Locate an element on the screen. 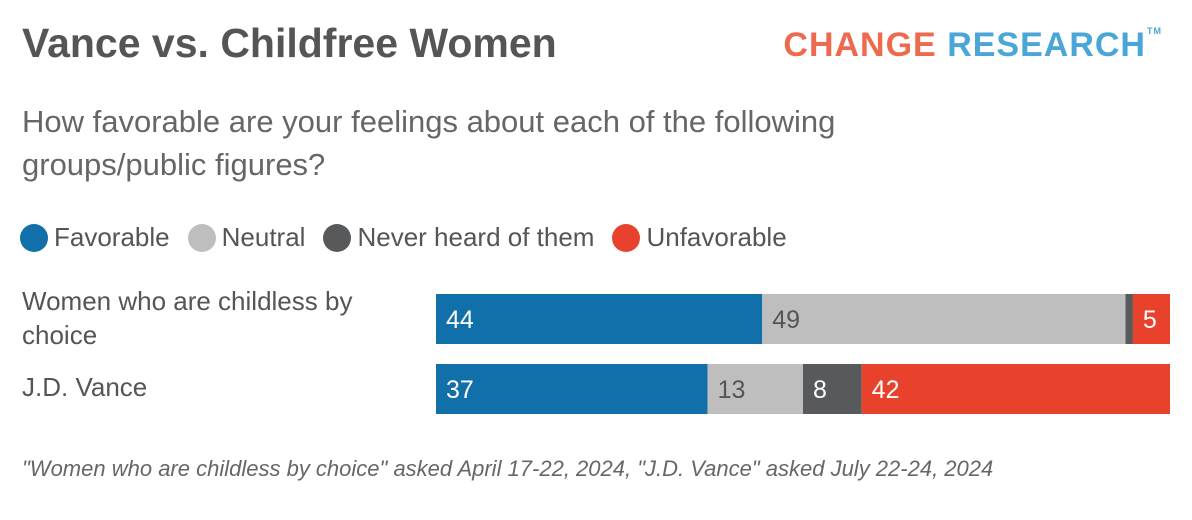 The height and width of the screenshot is (520, 1192). bar-jd-vance-never-heard is located at coordinates (832, 389).